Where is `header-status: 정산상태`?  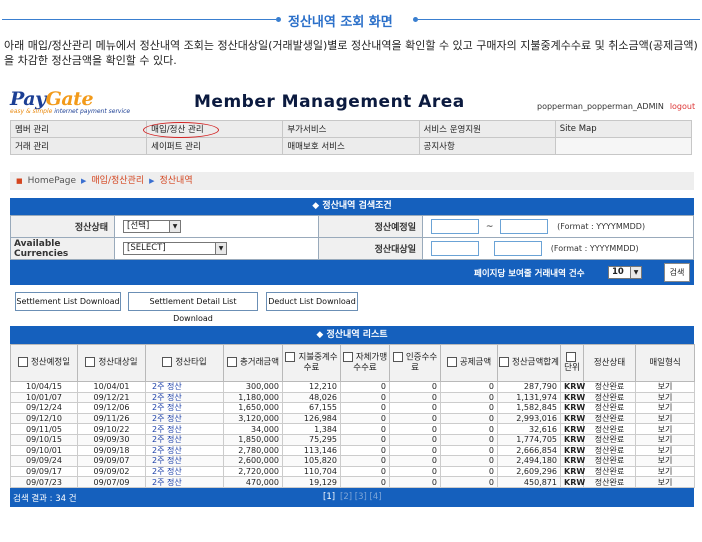
header-status: 정산상태 is located at coordinates (609, 363).